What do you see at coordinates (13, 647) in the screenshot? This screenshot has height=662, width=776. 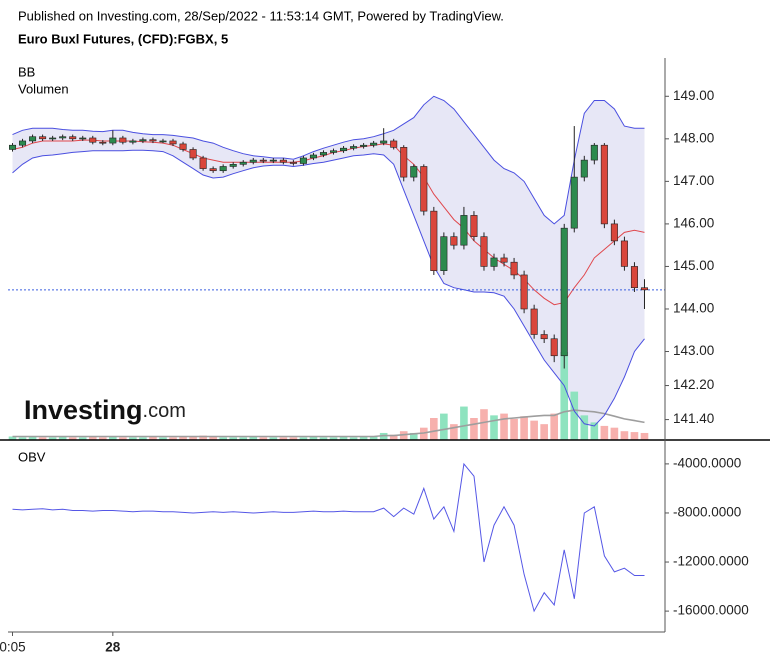 I see `x-tick-label: 0:05` at bounding box center [13, 647].